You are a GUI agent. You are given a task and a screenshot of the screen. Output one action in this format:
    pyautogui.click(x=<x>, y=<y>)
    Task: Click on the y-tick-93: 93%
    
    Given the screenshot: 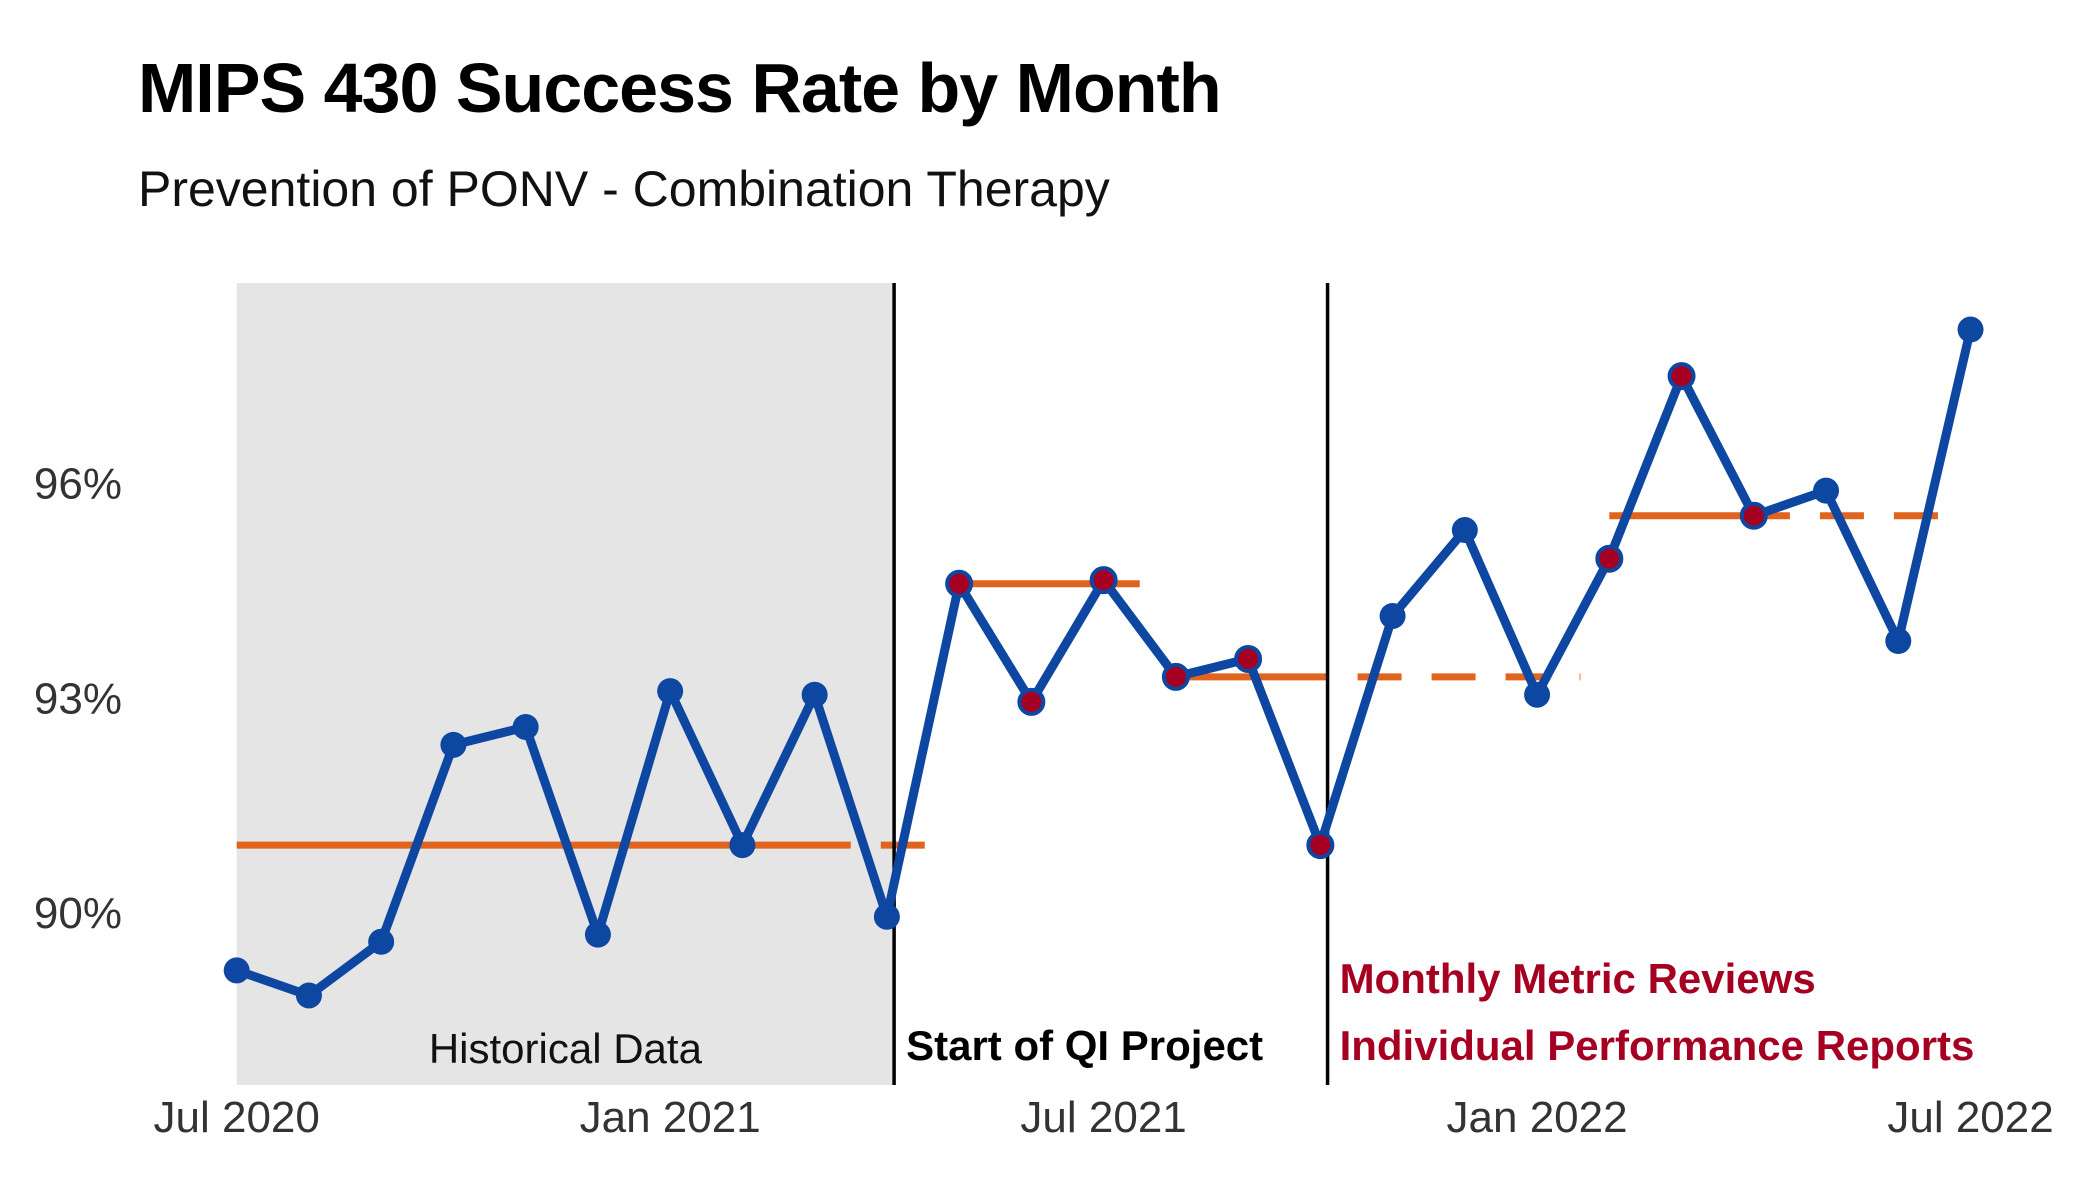 What is the action you would take?
    pyautogui.click(x=78, y=698)
    